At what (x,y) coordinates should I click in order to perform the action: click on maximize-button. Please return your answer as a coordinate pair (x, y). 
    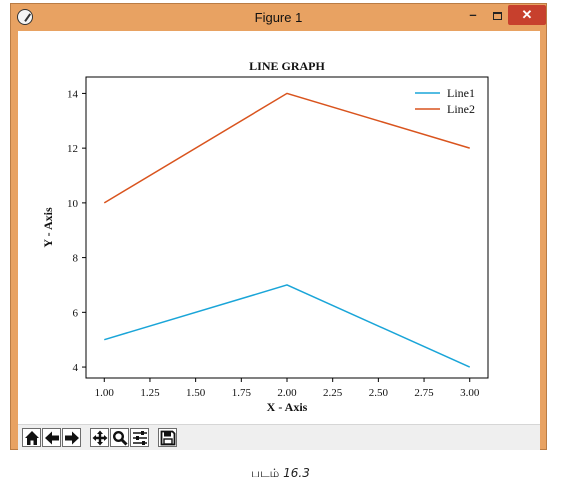
    Looking at the image, I should click on (497, 15).